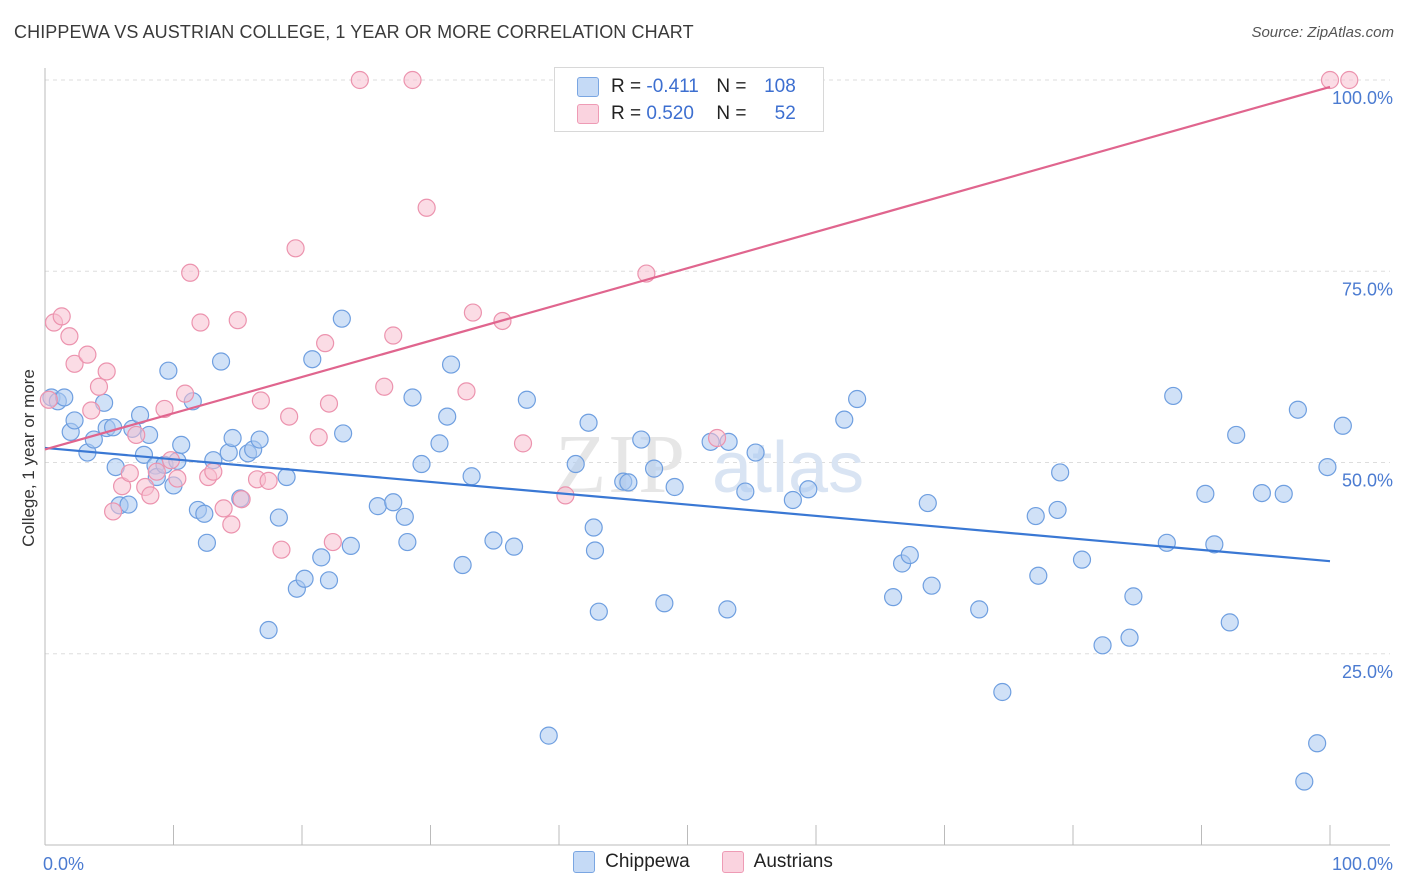  What do you see at coordinates (687, 504) in the screenshot?
I see `trend-line-chippewa` at bounding box center [687, 504].